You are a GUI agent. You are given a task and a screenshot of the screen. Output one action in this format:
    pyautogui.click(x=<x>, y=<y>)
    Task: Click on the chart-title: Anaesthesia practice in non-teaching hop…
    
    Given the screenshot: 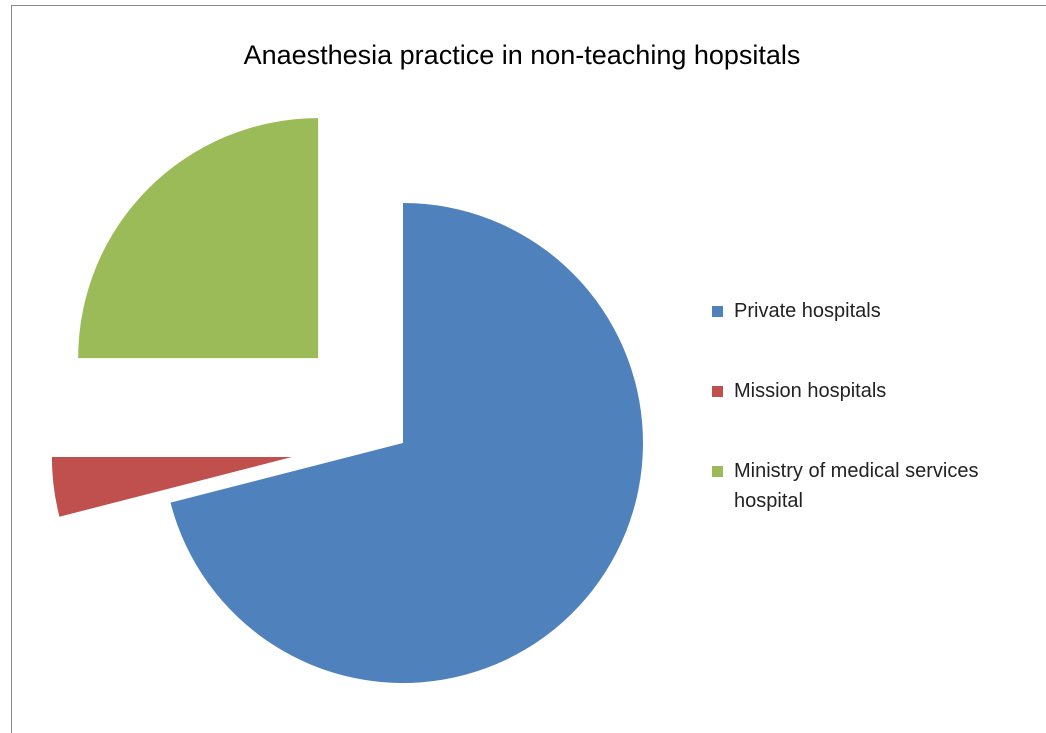 What is the action you would take?
    pyautogui.click(x=522, y=55)
    